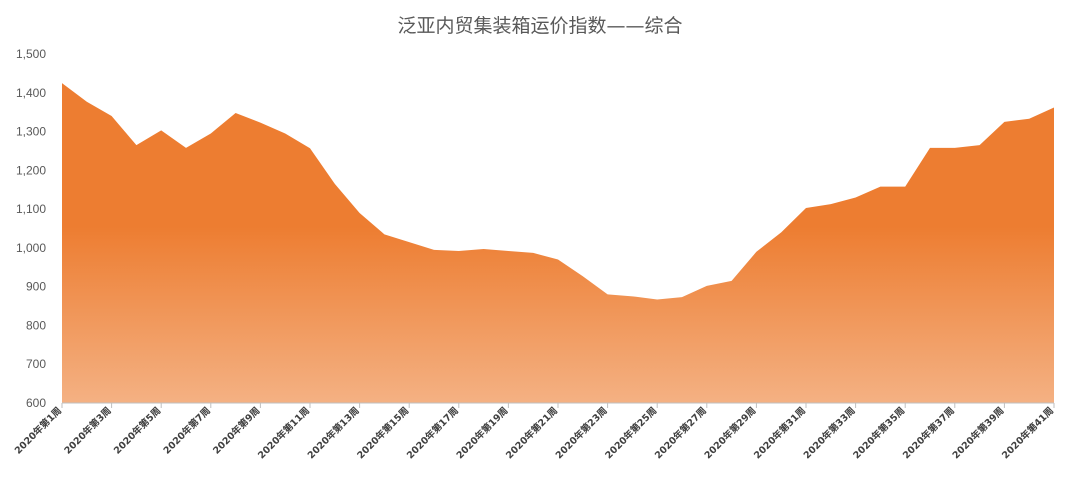  I want to click on x-tick-label: 2020年第37周, so click(928, 433).